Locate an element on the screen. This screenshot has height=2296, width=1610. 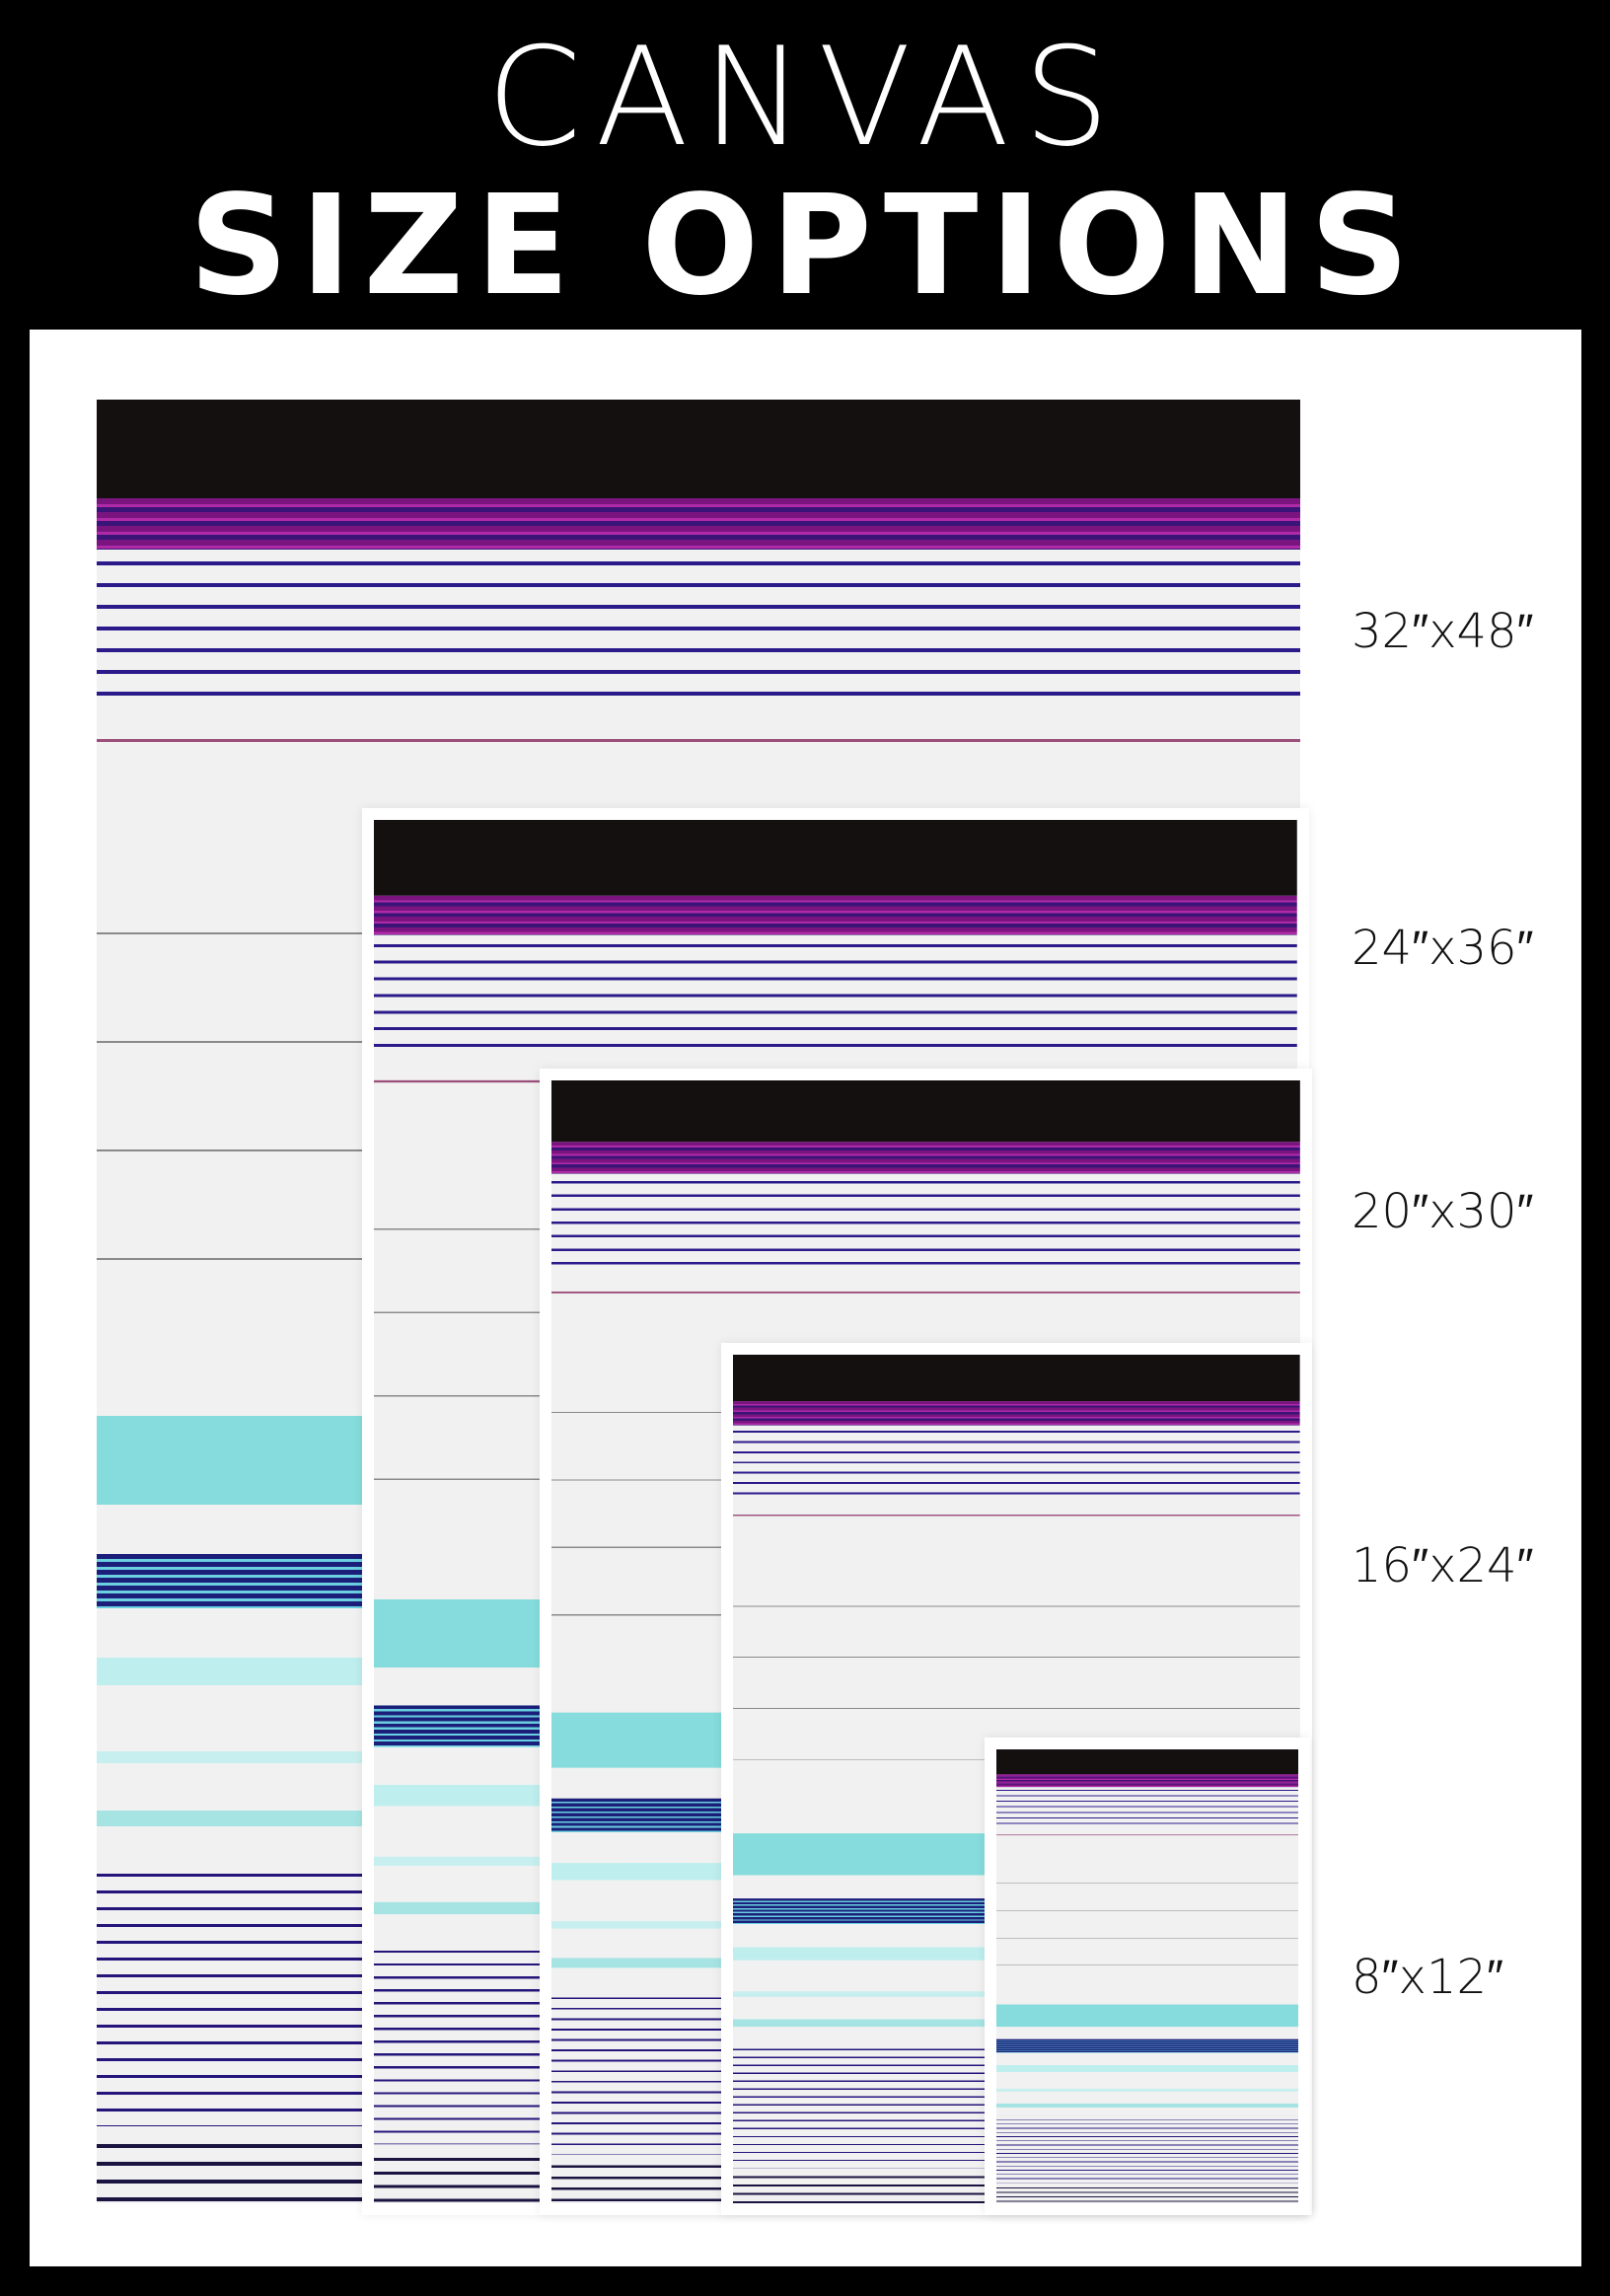
artwork-image is located at coordinates (1147, 1976).